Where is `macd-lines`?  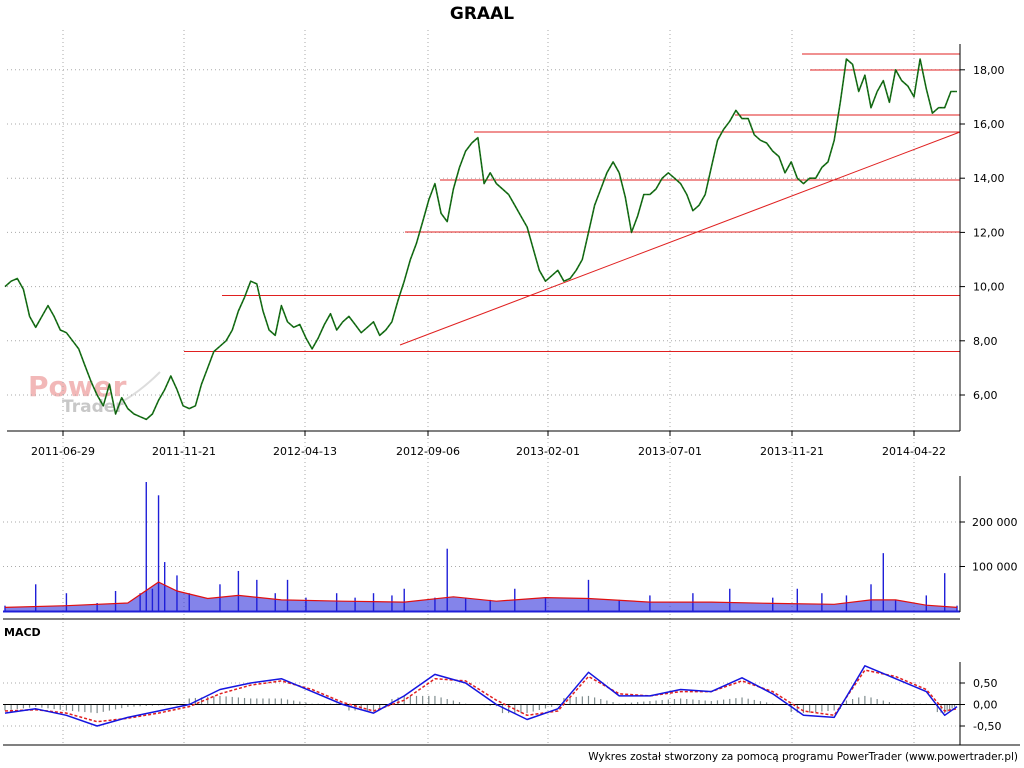
macd-lines is located at coordinates (481, 696).